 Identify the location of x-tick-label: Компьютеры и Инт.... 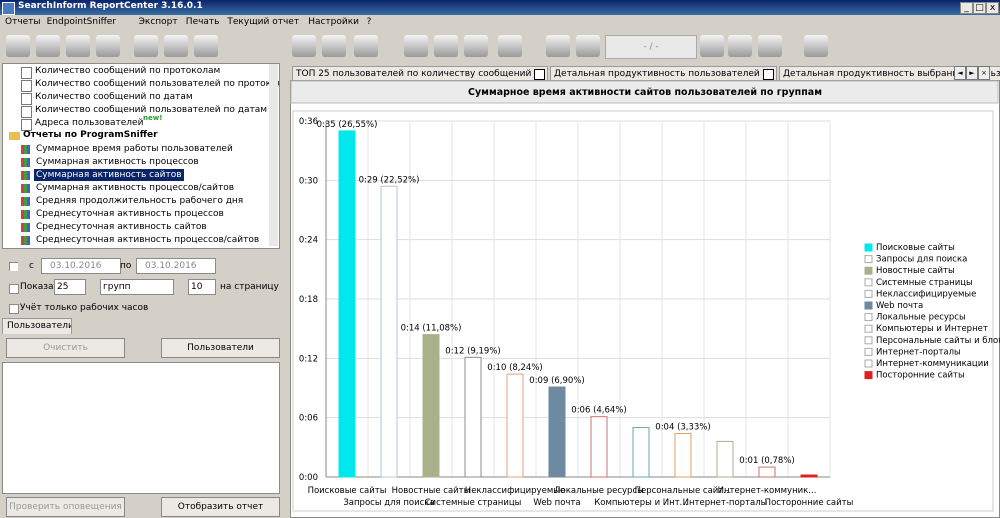
(641, 503).